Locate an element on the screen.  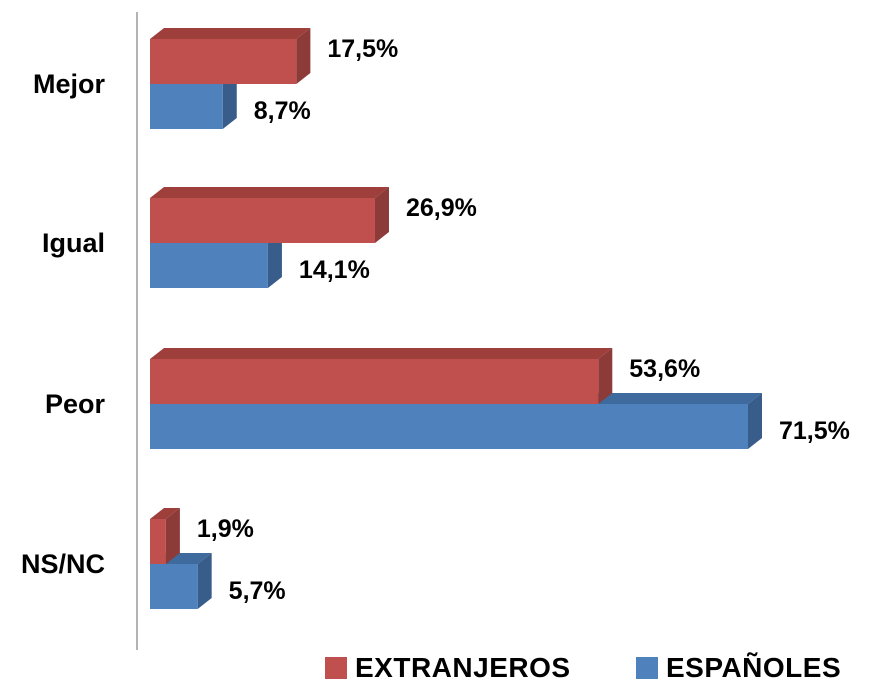
legend-label-espanoles: ESPAÑOLES is located at coordinates (754, 667).